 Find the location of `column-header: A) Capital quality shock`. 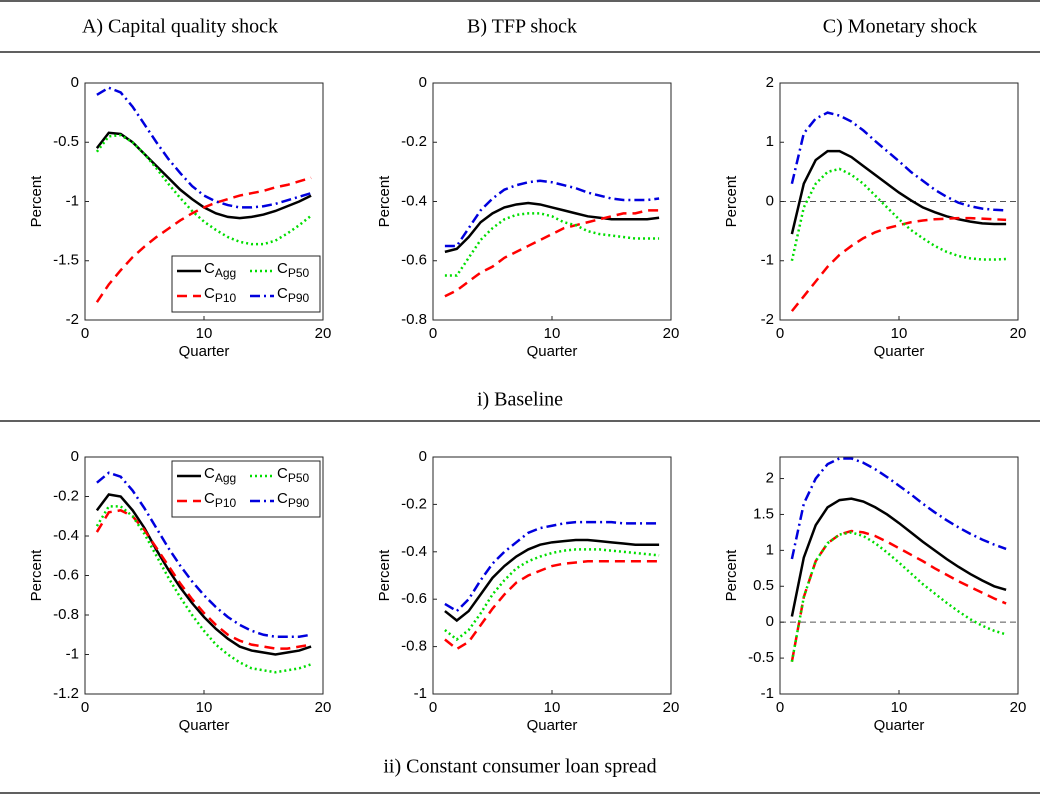

column-header: A) Capital quality shock is located at coordinates (180, 27).